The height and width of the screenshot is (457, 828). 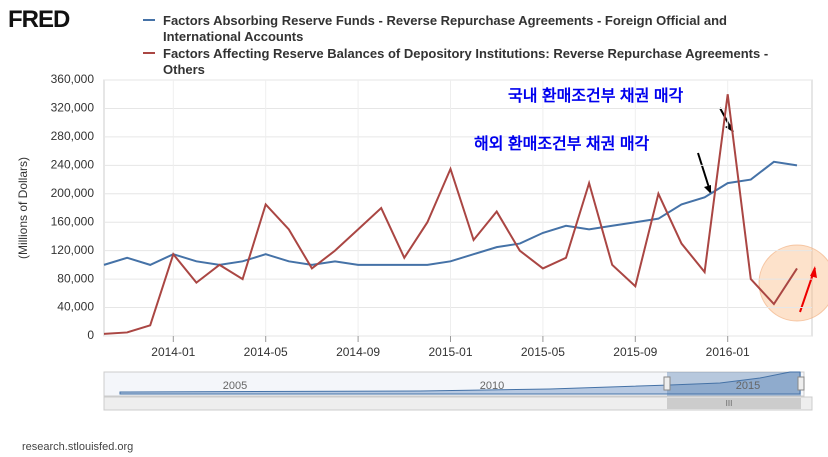 I want to click on y-tick-label: 320,000, so click(x=73, y=108).